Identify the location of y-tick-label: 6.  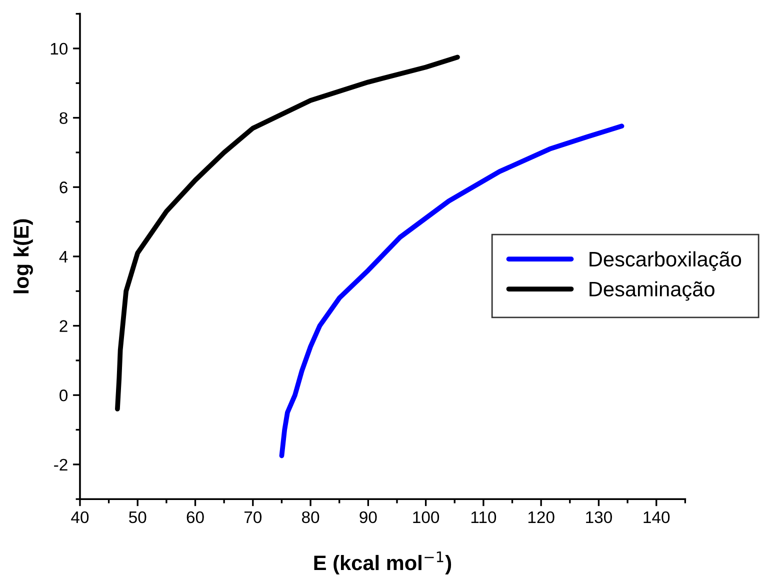
(64, 188).